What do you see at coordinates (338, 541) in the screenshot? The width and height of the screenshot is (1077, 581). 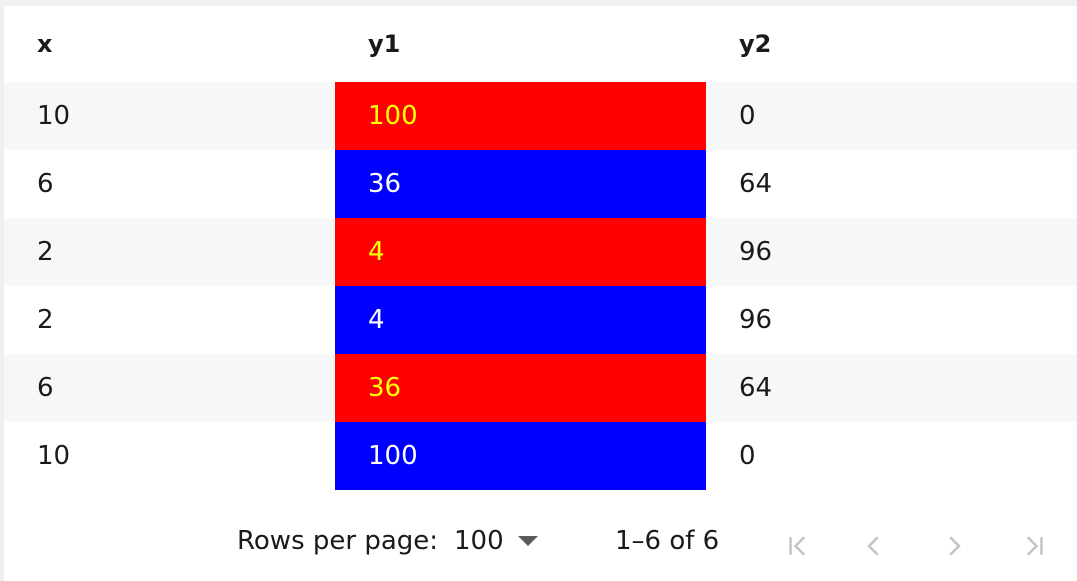 I see `rows-per-page-label: Rows per page:` at bounding box center [338, 541].